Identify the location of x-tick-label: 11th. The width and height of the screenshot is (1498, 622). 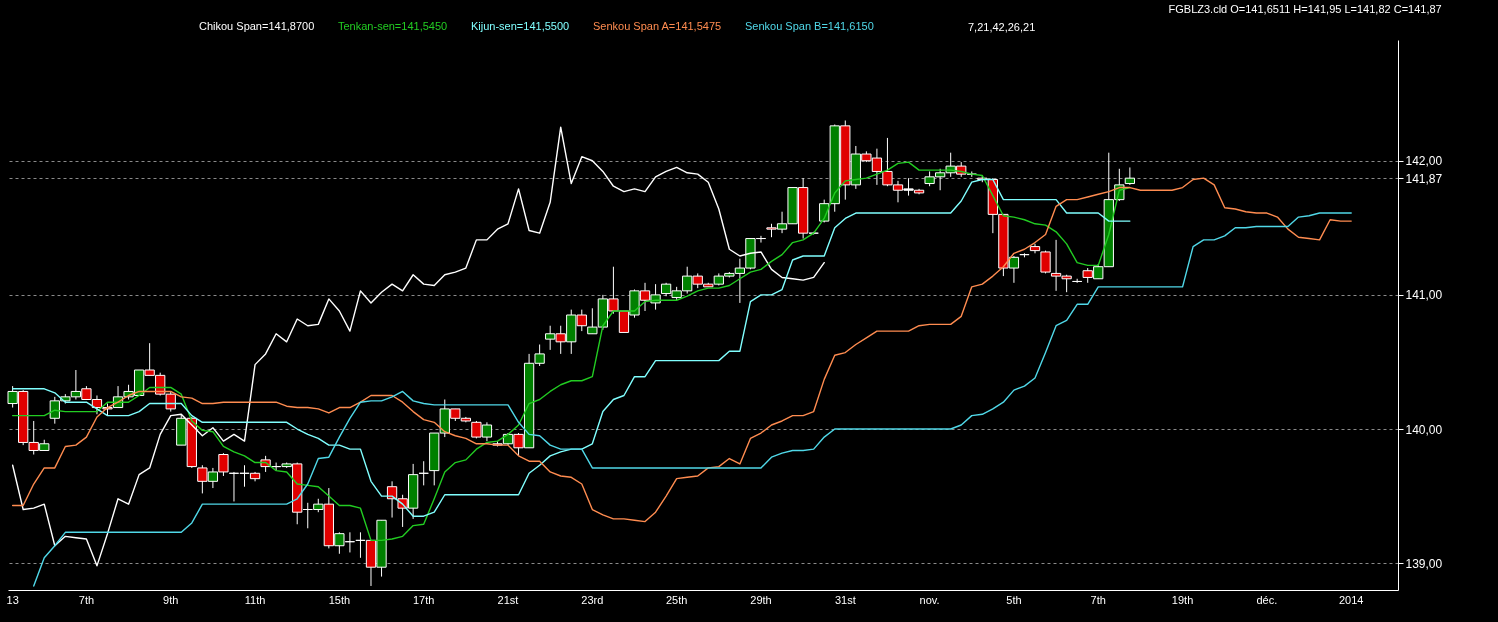
(255, 599).